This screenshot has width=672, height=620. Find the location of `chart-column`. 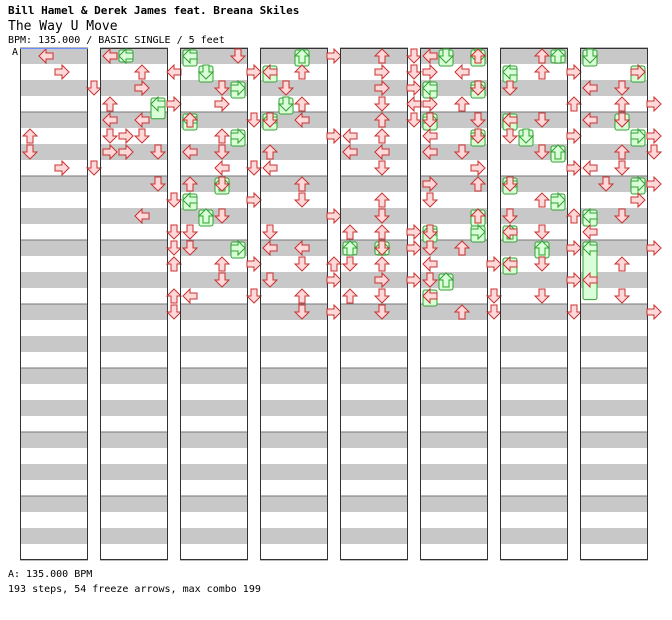

chart-column is located at coordinates (221, 304).